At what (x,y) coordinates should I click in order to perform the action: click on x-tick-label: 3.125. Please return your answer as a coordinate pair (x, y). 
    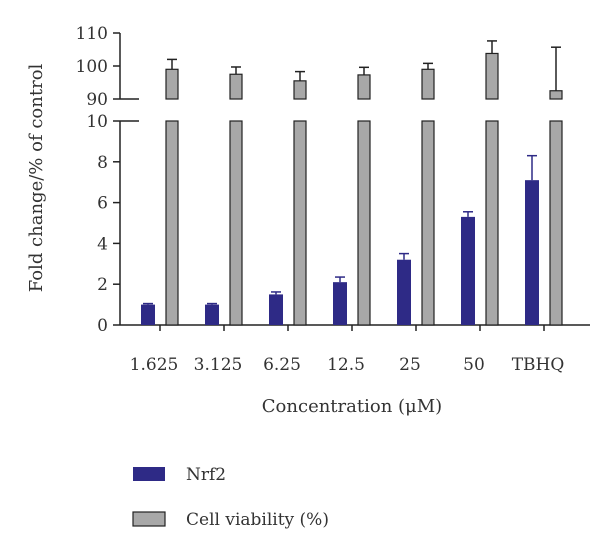
    Looking at the image, I should click on (218, 365).